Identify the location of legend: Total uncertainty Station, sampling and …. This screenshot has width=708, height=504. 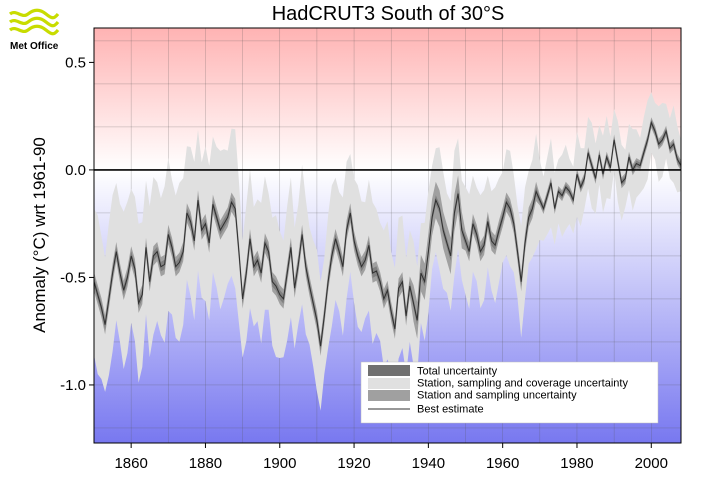
(509, 392).